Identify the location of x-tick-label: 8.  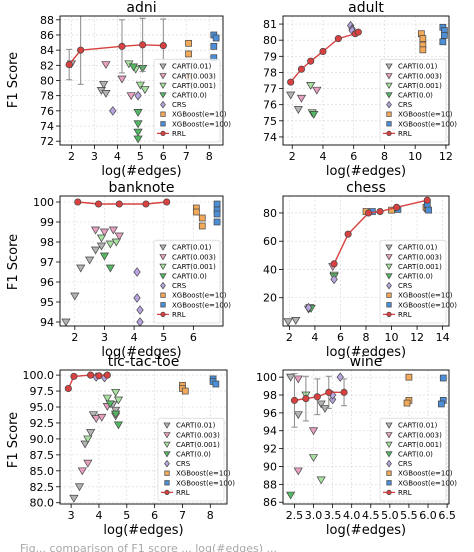
(384, 156).